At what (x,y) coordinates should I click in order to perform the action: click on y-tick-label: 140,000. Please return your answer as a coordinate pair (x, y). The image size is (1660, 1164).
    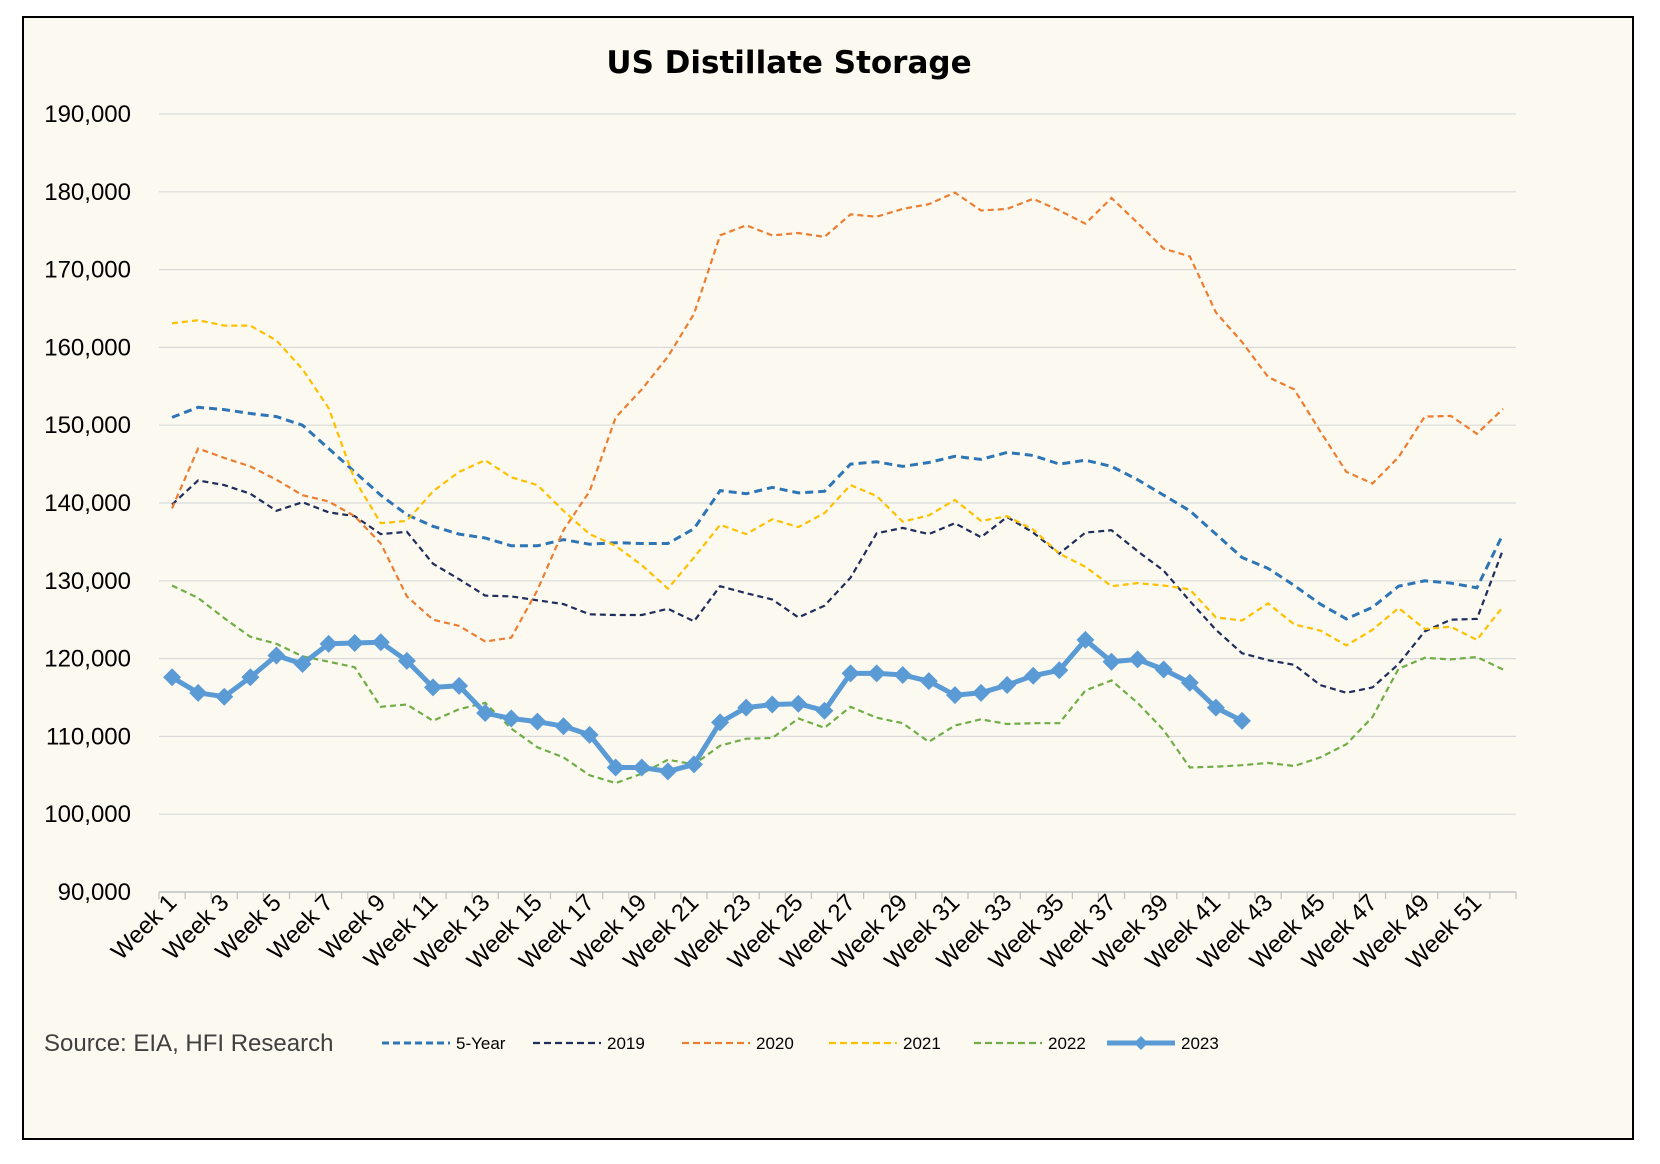
    Looking at the image, I should click on (87, 503).